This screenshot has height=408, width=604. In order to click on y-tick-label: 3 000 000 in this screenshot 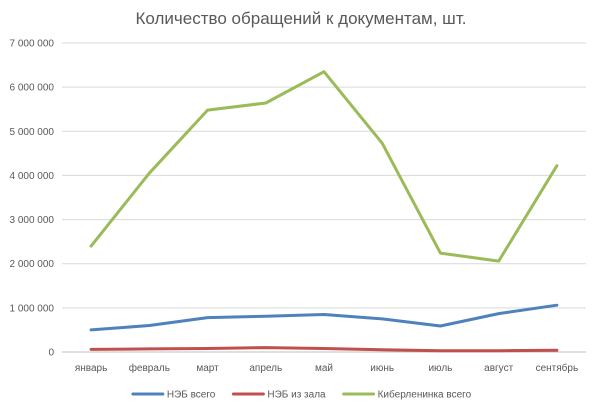, I will do `click(32, 220)`.